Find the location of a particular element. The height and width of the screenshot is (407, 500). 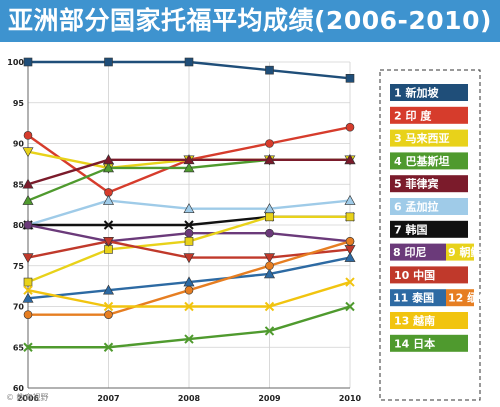

y-tick-label: 80 is located at coordinates (19, 225).